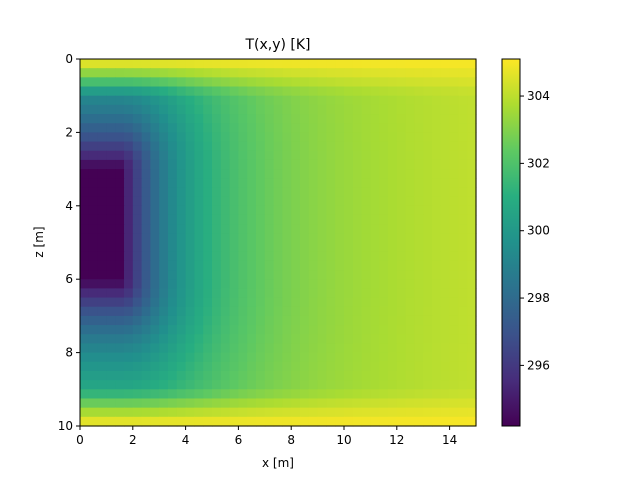 The height and width of the screenshot is (484, 640). What do you see at coordinates (538, 298) in the screenshot?
I see `colorbar-tick-label: 298` at bounding box center [538, 298].